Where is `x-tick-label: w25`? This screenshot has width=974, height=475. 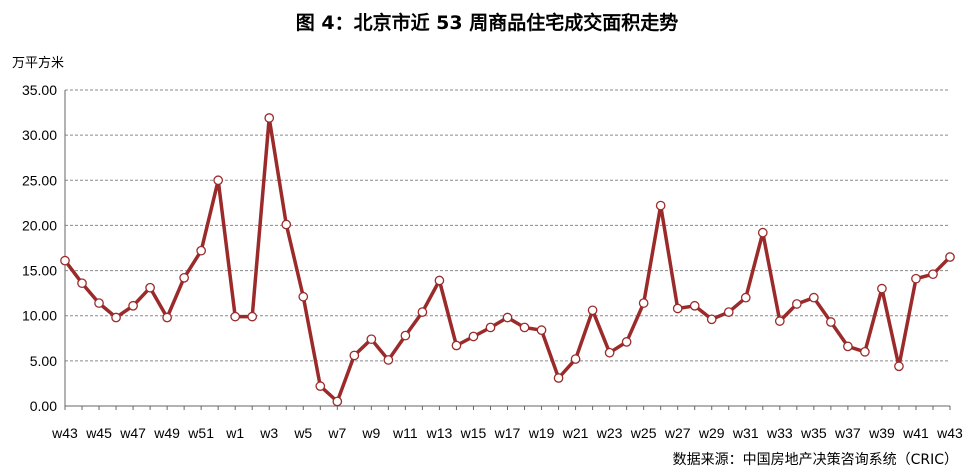 x-tick-label: w25 is located at coordinates (643, 433).